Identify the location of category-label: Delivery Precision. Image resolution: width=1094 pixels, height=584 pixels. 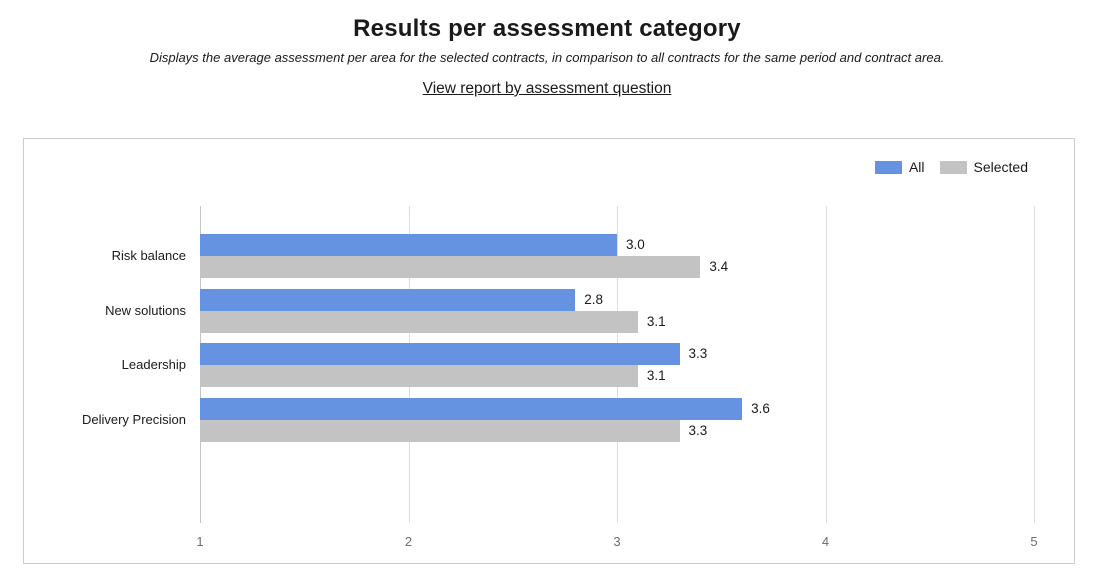
(133, 419).